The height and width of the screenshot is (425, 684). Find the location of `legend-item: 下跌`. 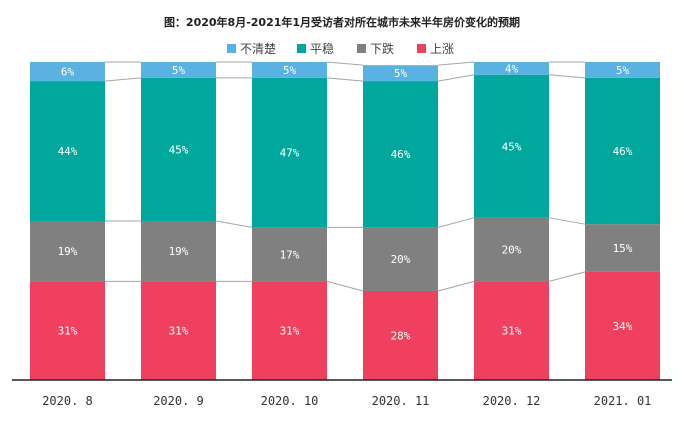

legend-item: 下跌 is located at coordinates (375, 48).